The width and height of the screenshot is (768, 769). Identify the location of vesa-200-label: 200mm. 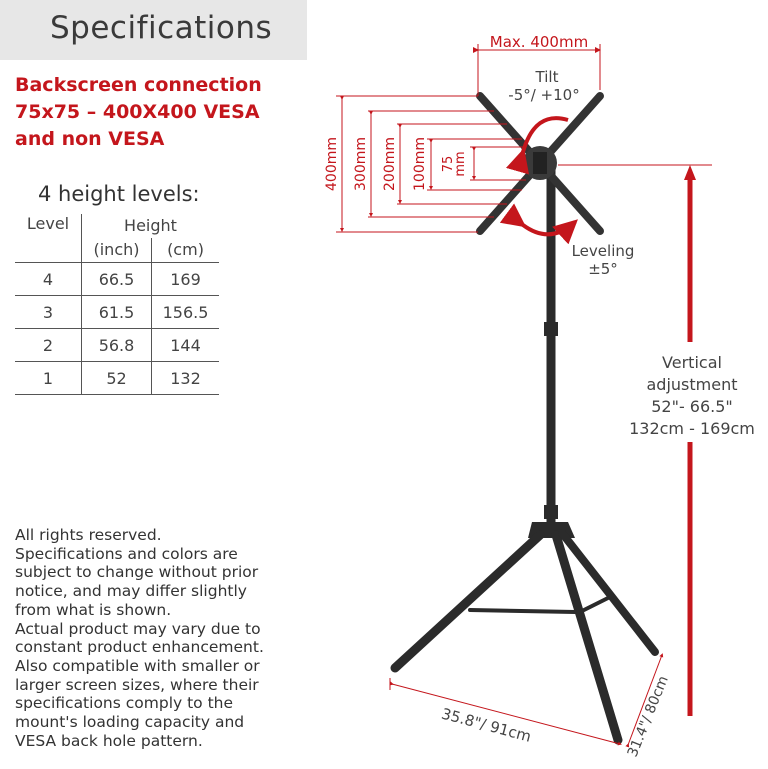
(390, 164).